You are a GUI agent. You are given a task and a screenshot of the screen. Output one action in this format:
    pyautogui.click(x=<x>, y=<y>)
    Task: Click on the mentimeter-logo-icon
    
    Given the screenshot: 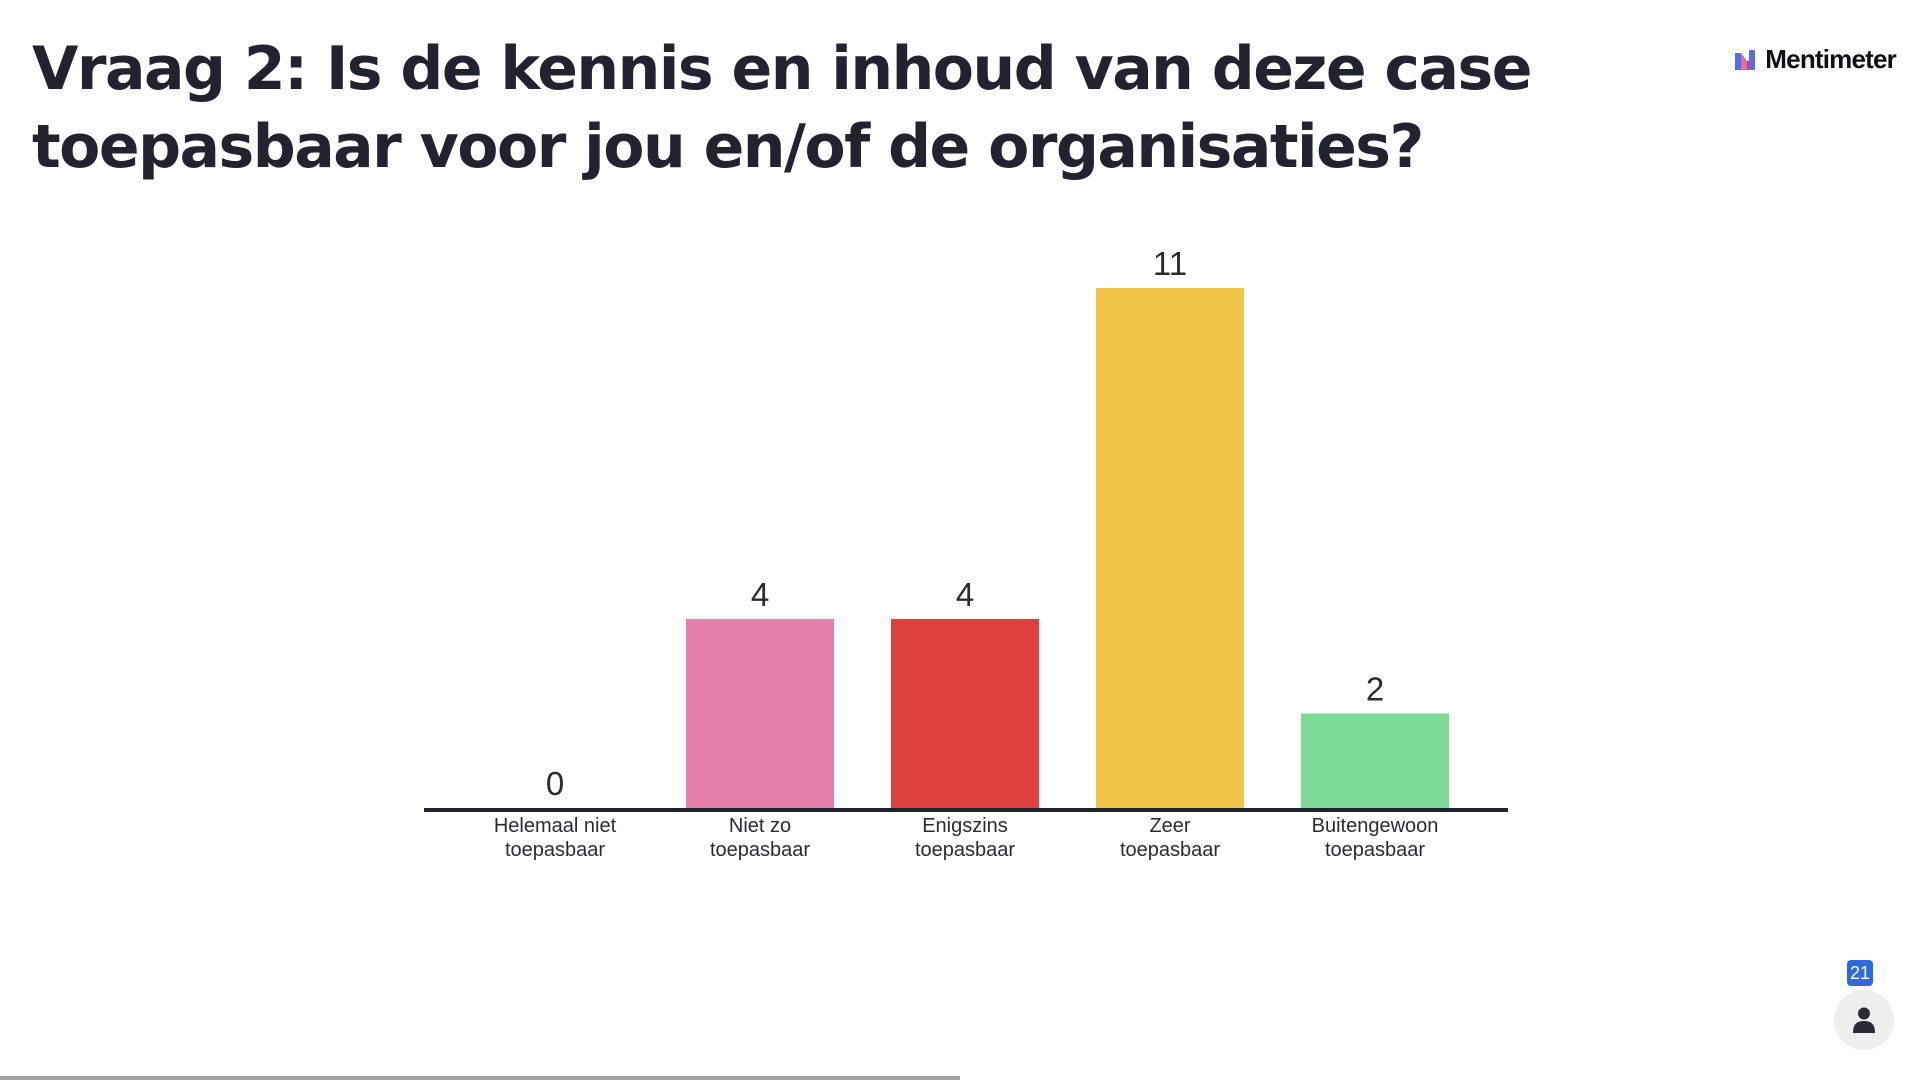 What is the action you would take?
    pyautogui.click(x=1745, y=59)
    